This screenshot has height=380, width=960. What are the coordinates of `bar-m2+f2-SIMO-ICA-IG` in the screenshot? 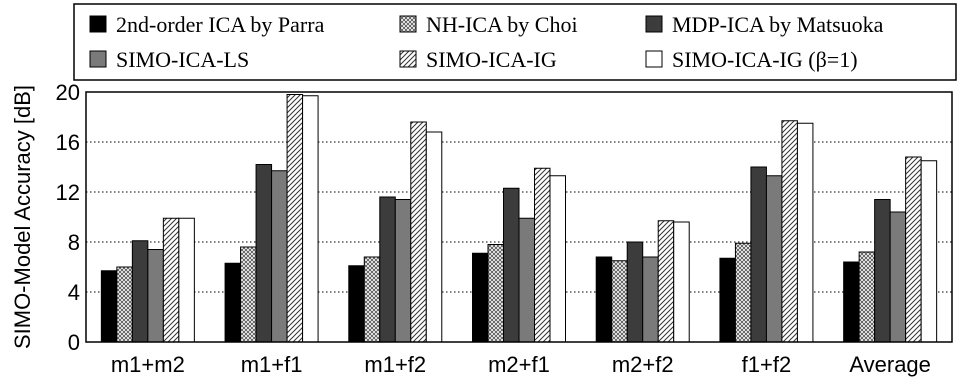 It's located at (666, 281).